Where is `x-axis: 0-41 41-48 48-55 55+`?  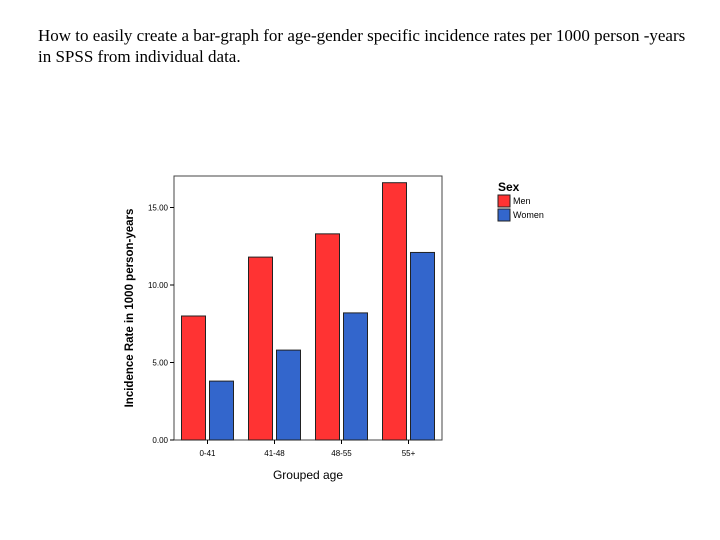
x-axis: 0-41 41-48 48-55 55+ is located at coordinates (307, 449).